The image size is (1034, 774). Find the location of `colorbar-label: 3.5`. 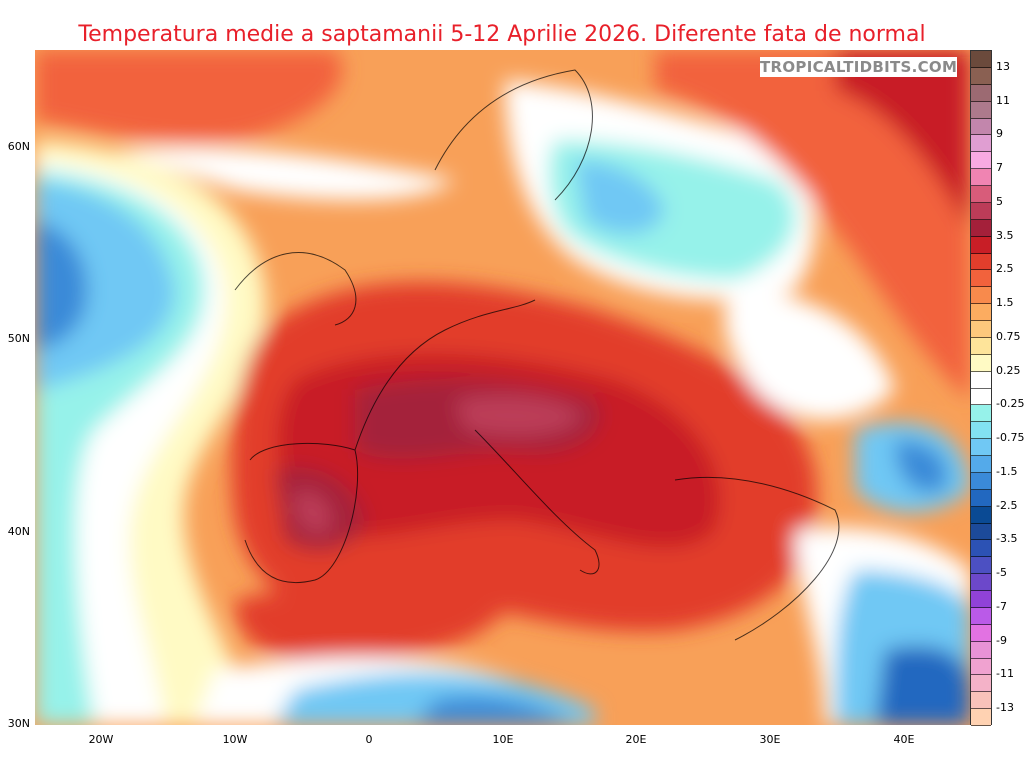

colorbar-label: 3.5 is located at coordinates (1005, 235).